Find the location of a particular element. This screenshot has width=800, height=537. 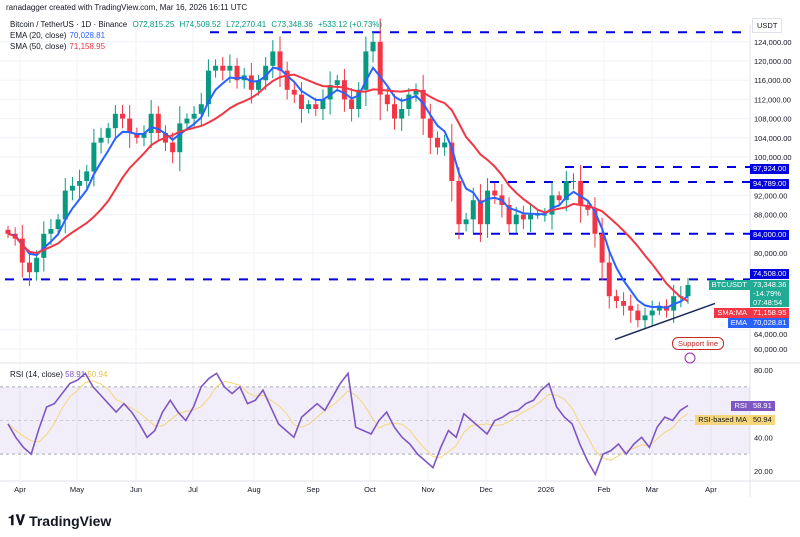

price-tick-label: 64,000.00 is located at coordinates (770, 334).